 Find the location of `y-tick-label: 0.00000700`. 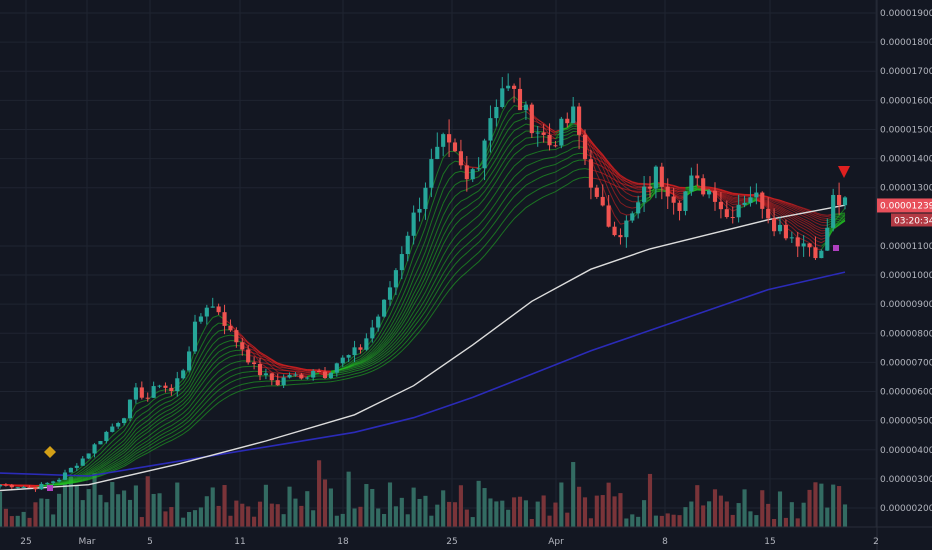

y-tick-label: 0.00000700 is located at coordinates (906, 363).